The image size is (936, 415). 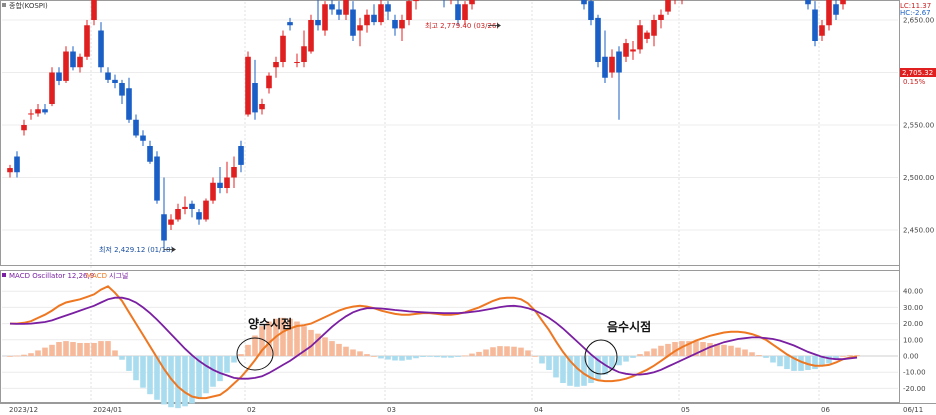 What do you see at coordinates (28, 5) in the screenshot?
I see `chart-title: 종합(KOSPI)` at bounding box center [28, 5].